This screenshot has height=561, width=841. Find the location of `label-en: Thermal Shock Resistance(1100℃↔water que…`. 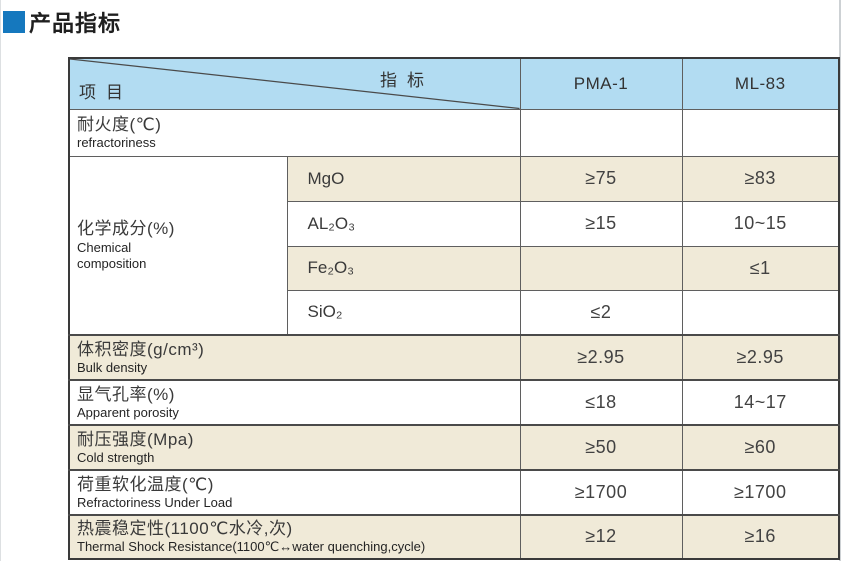

label-en: Thermal Shock Resistance(1100℃↔water que… is located at coordinates (251, 547).